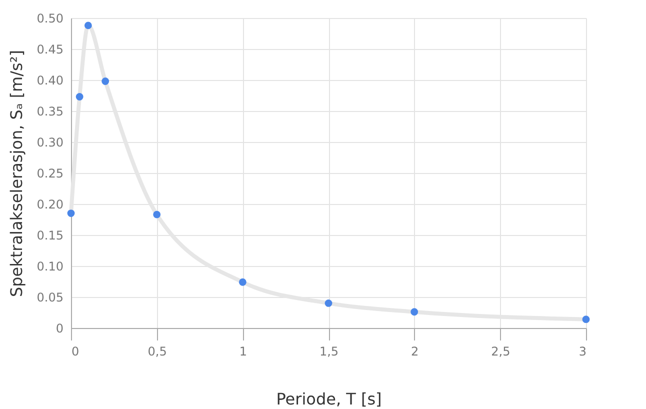  I want to click on y-tick-label: 0.30, so click(50, 143).